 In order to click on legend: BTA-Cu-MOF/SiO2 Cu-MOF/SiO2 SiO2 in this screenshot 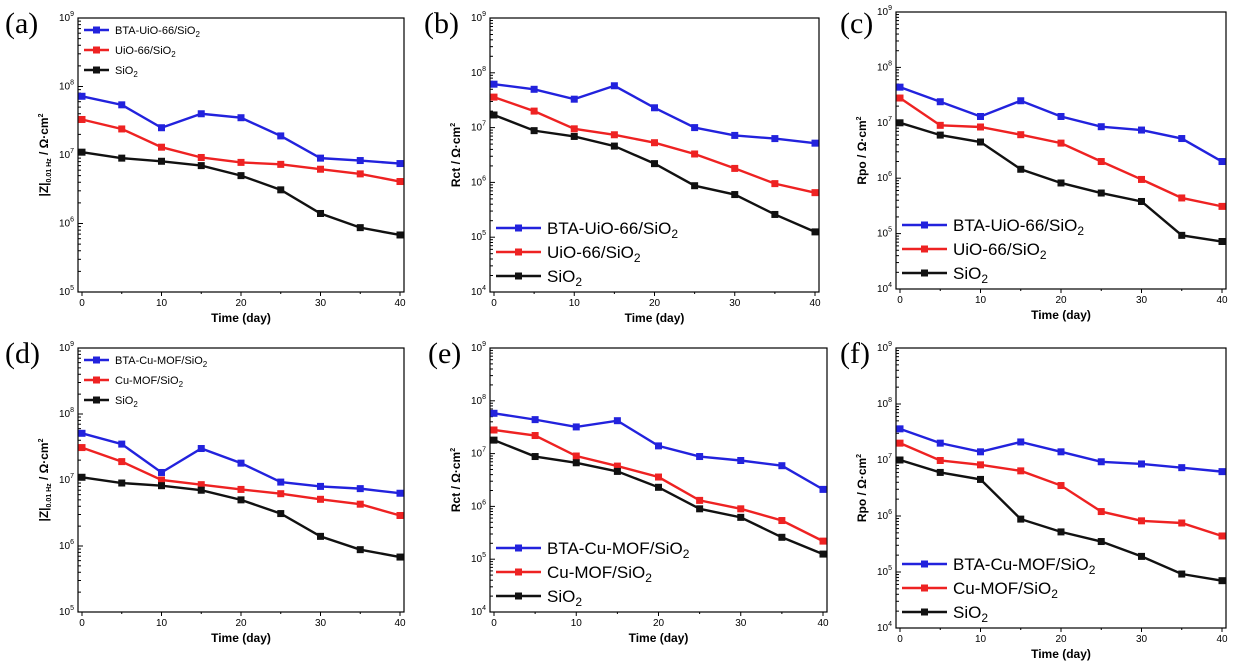, I will do `click(146, 382)`.